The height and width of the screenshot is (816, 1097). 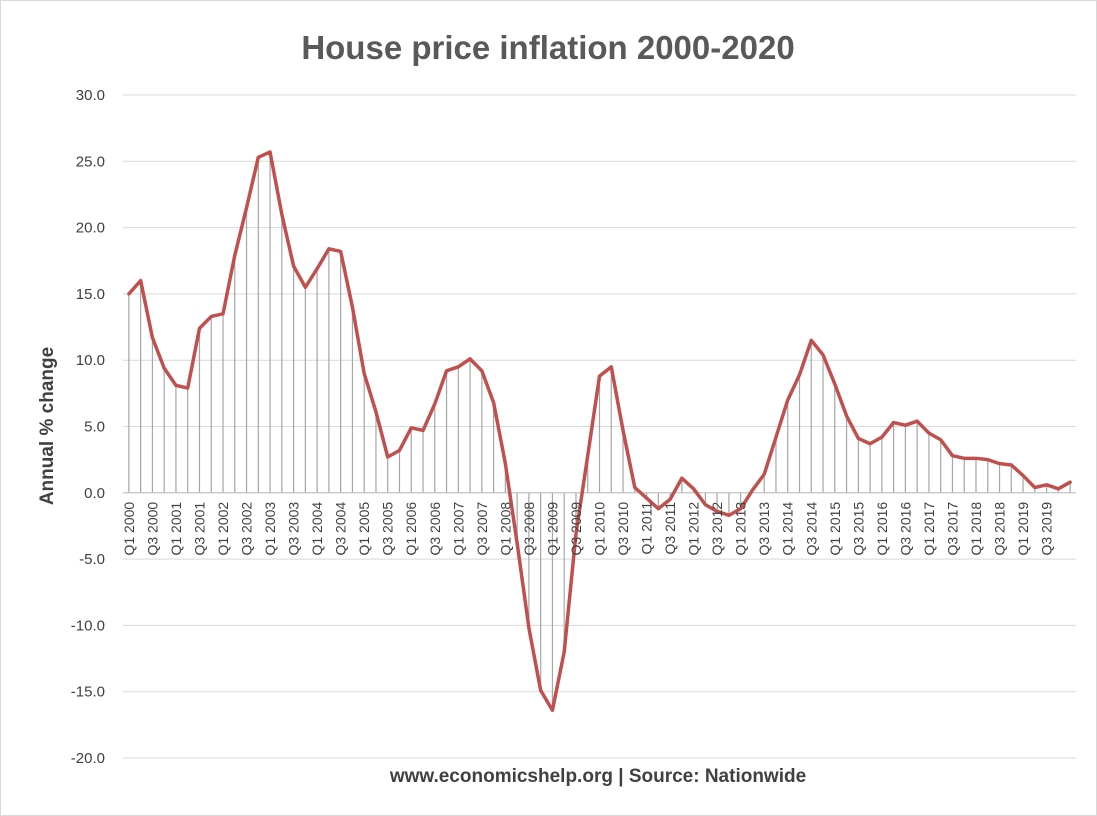 I want to click on x-tick-label: Q3 2000, so click(x=152, y=529).